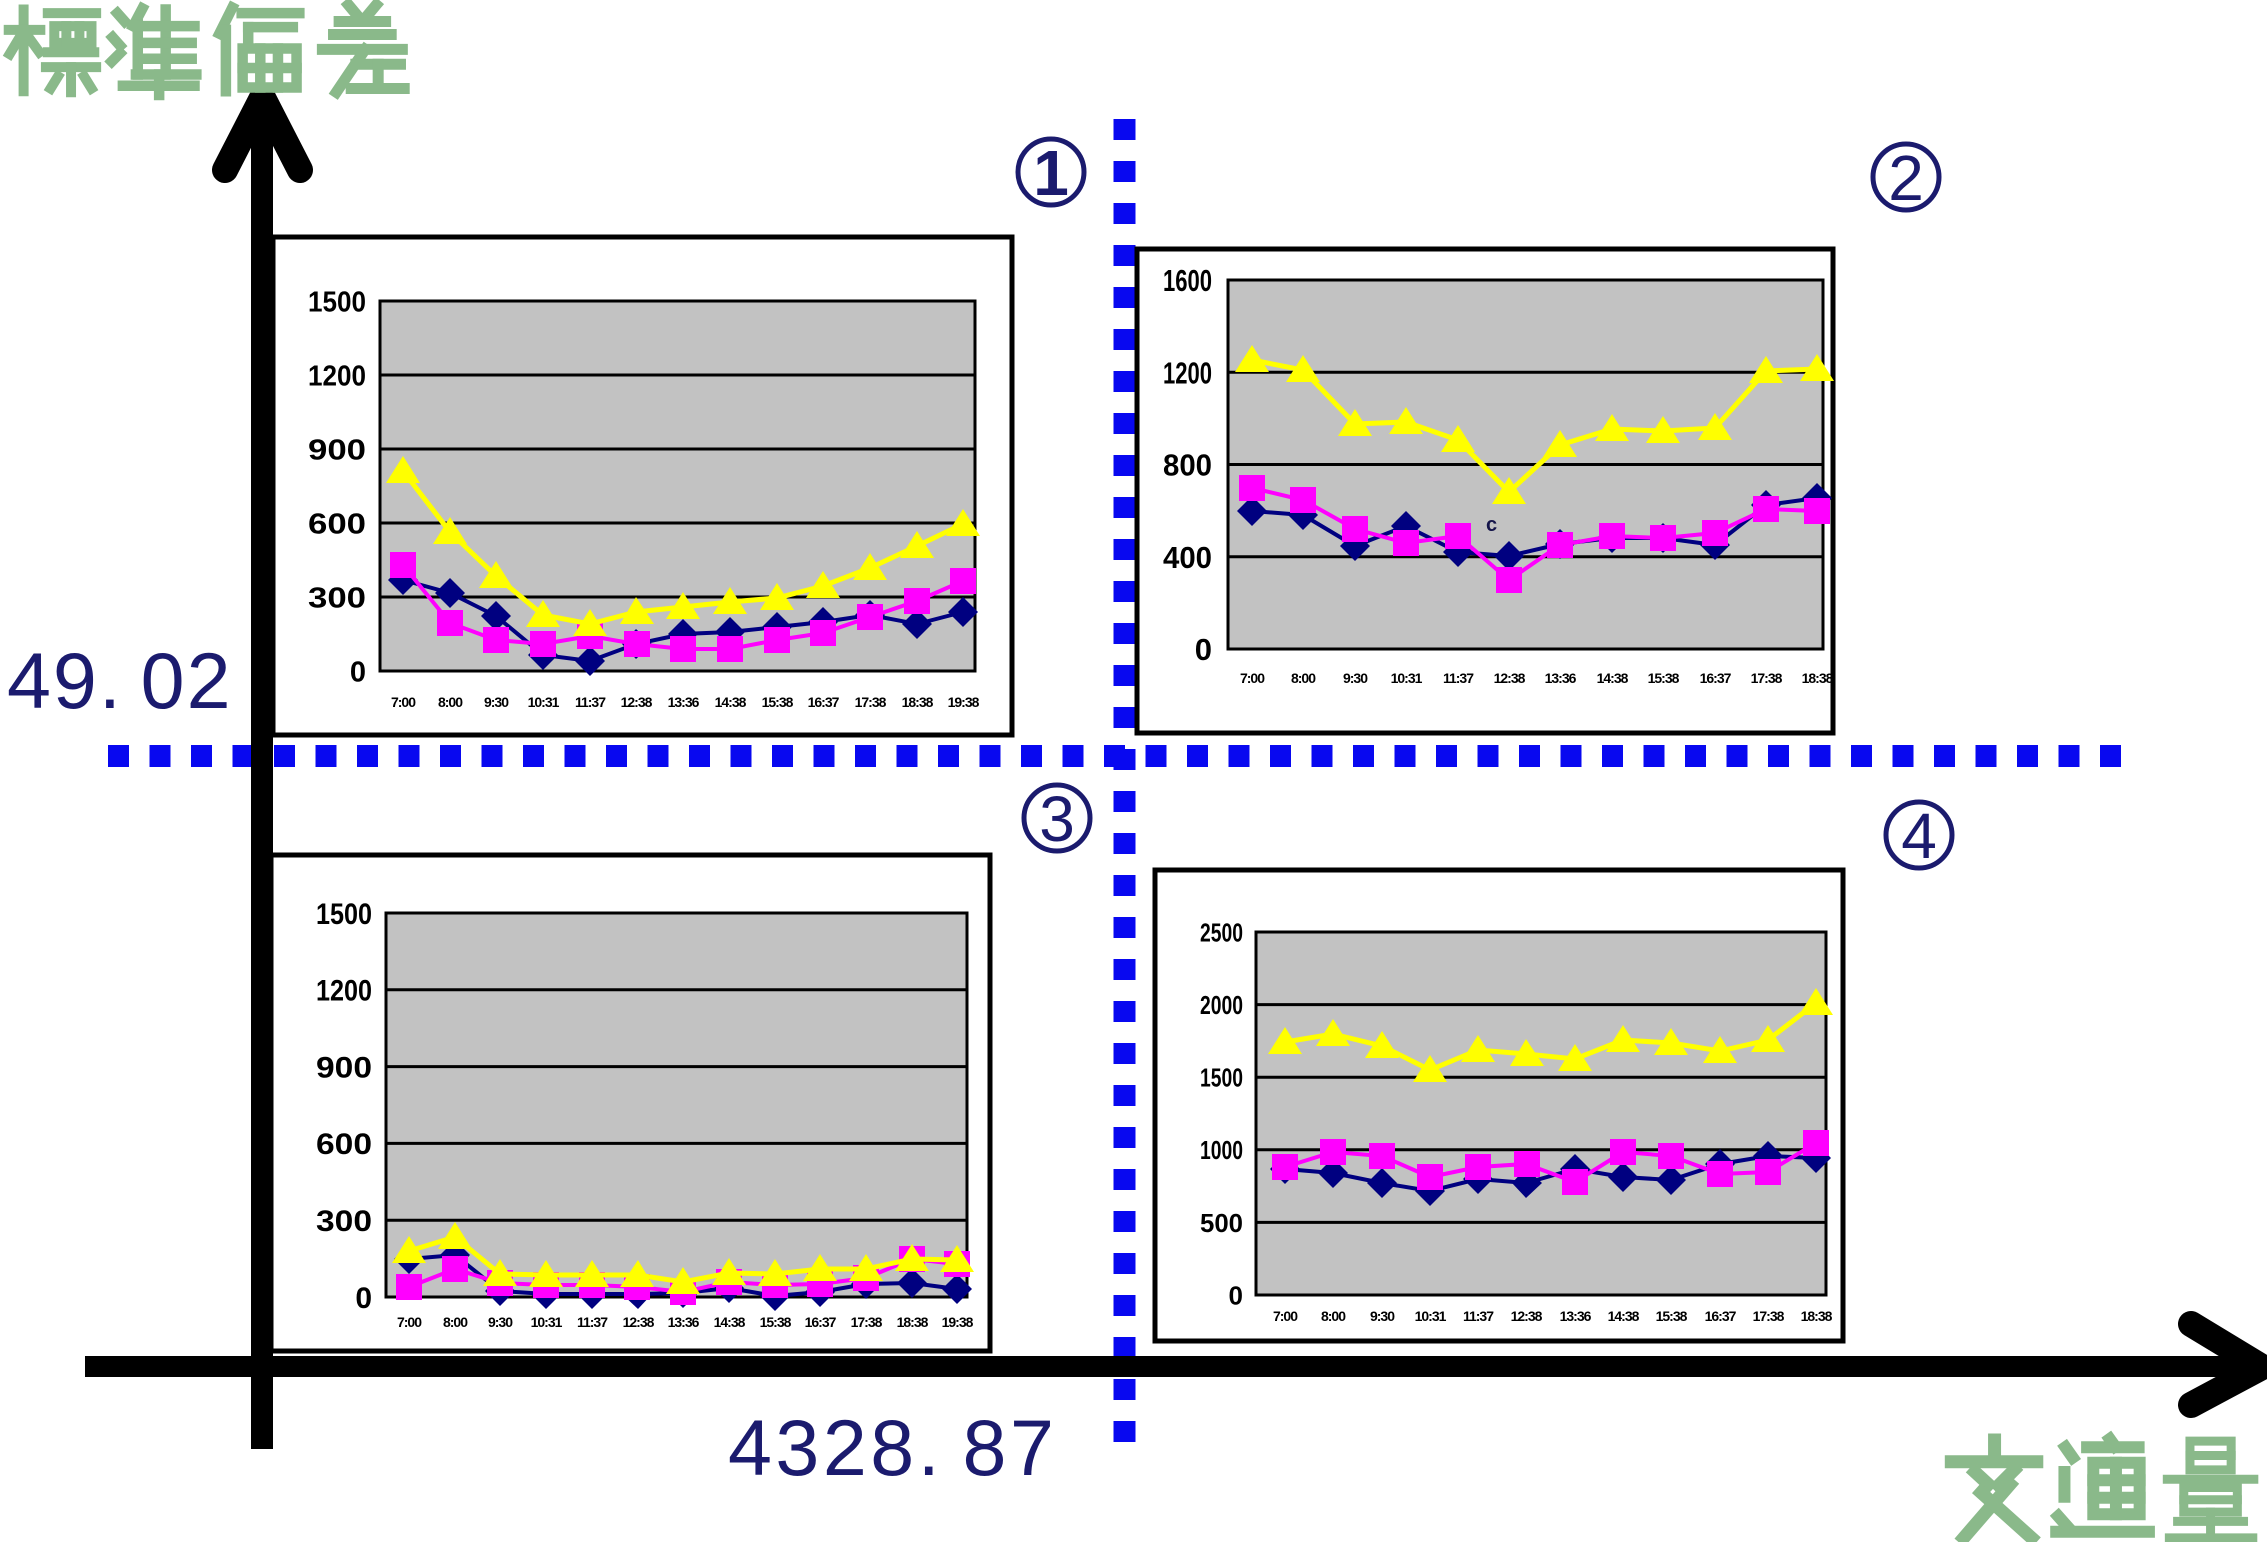  Describe the element at coordinates (120, 680) in the screenshot. I see `svg-text: 49. 02` at that location.